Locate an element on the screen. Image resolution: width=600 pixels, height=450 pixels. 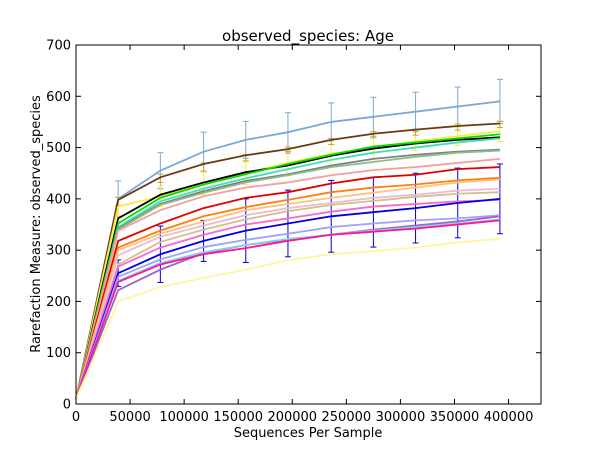
y-tick-label: 600 is located at coordinates (58, 97).